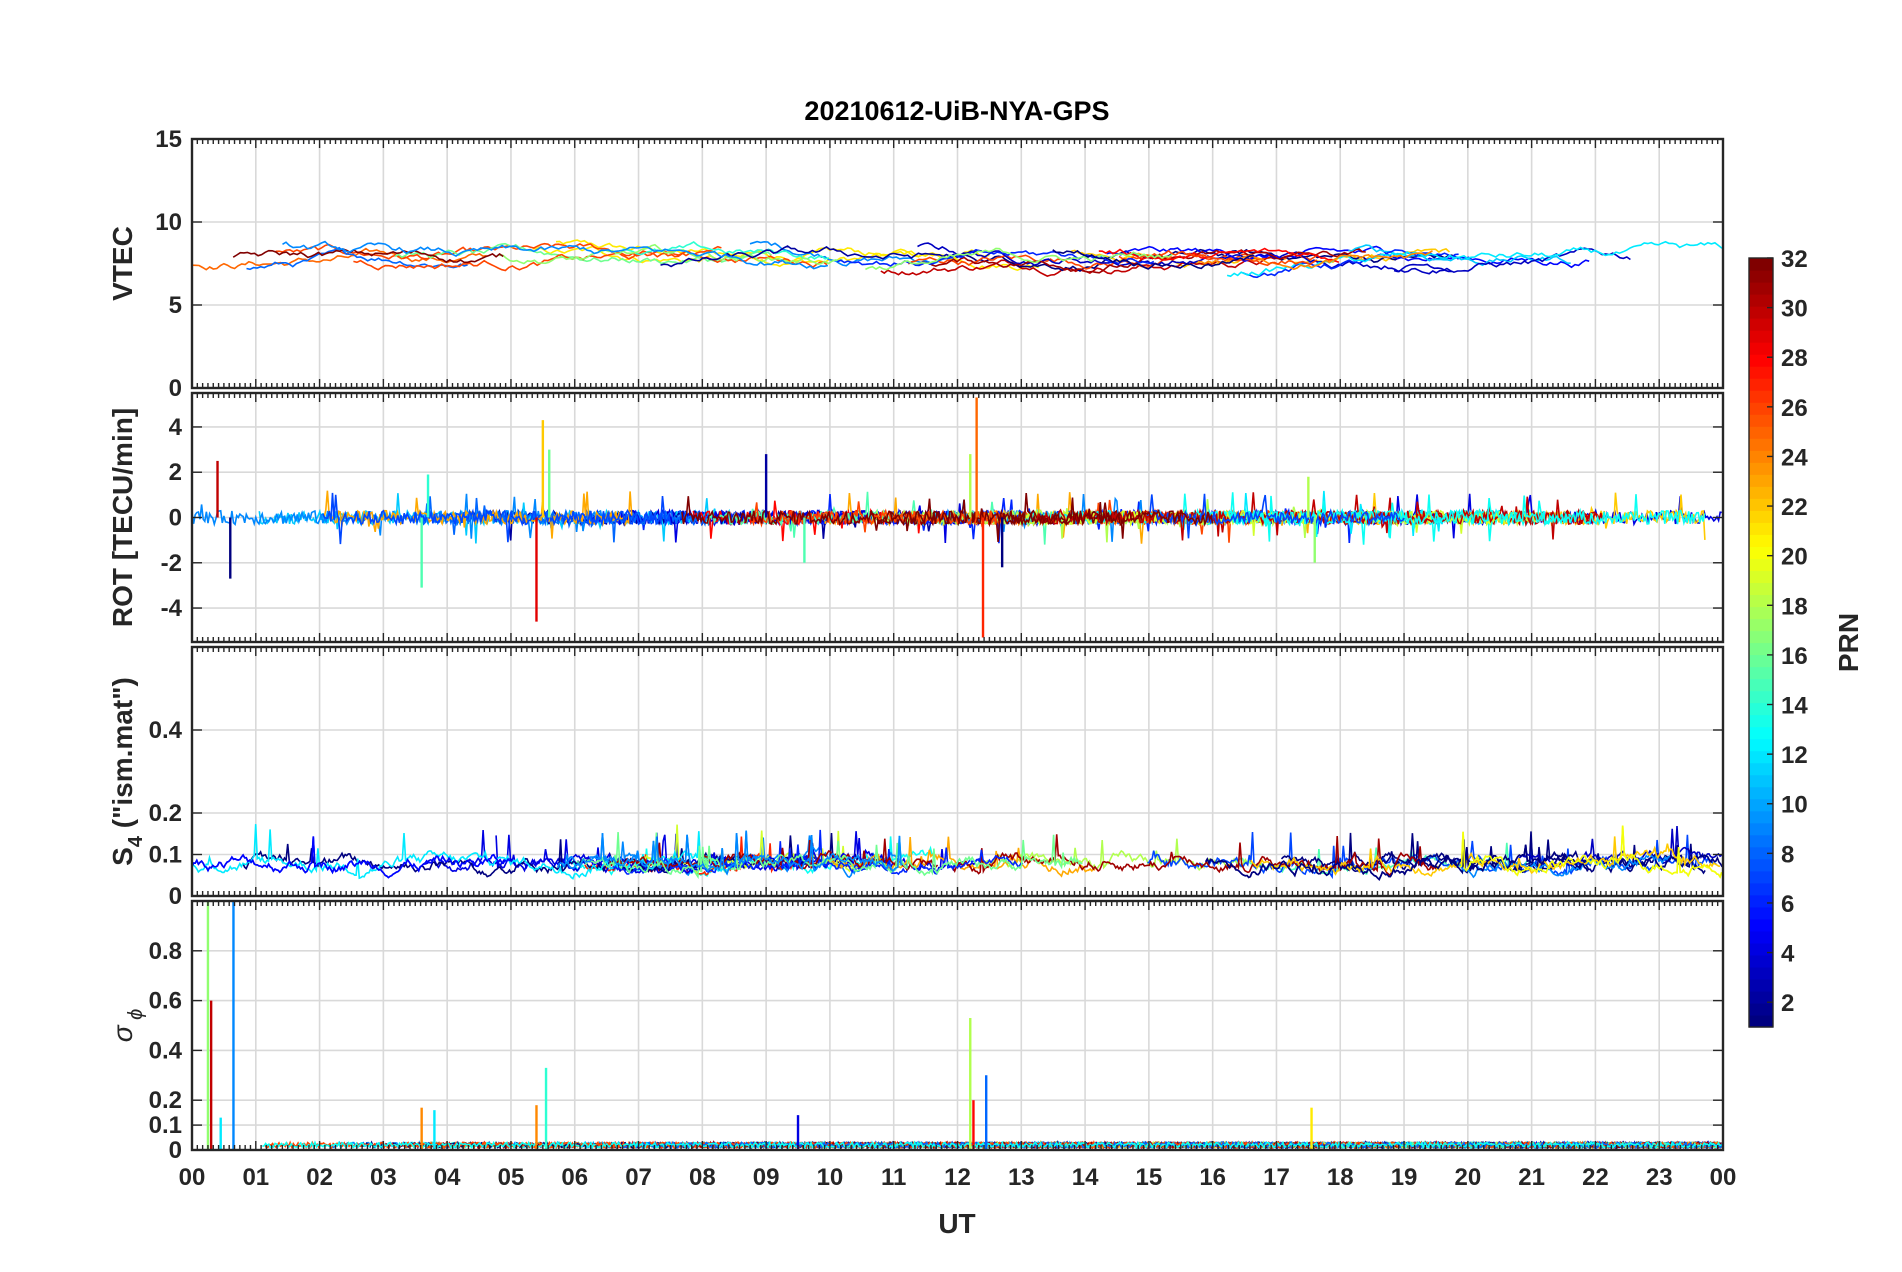 The height and width of the screenshot is (1272, 1902). I want to click on y-axis-label: ROT [TECU/min], so click(122, 517).